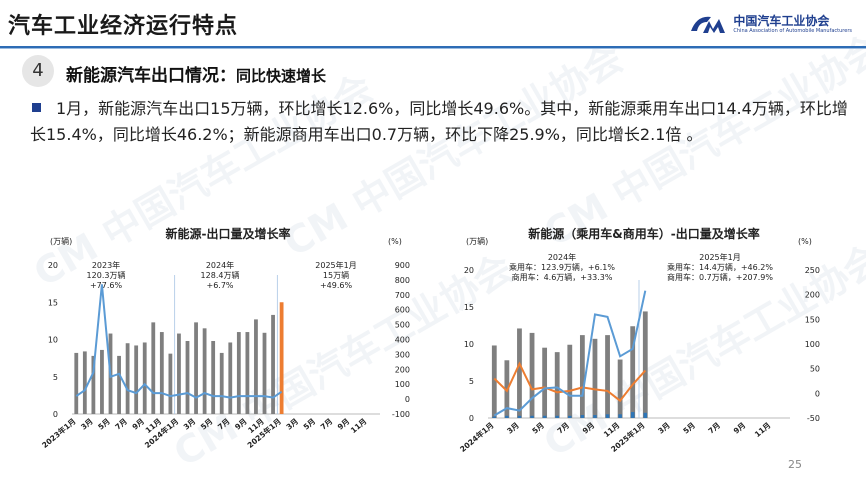 This screenshot has height=487, width=866. I want to click on page-title: 汽车工业经济运行特点, so click(123, 26).